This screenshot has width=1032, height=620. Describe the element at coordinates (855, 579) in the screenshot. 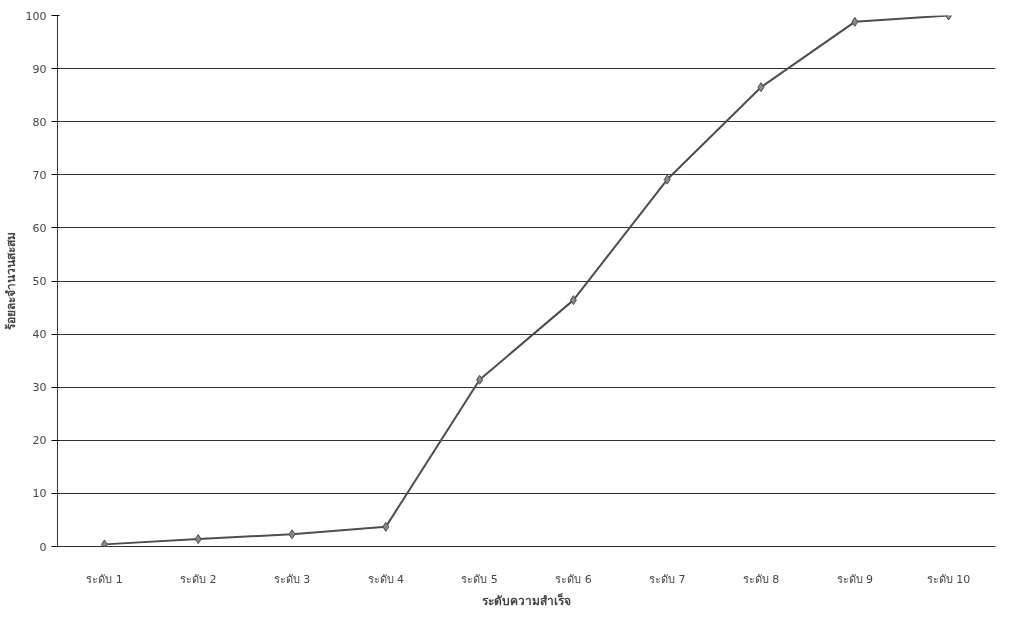

I see `x-tick-label: ระดับ 9` at that location.